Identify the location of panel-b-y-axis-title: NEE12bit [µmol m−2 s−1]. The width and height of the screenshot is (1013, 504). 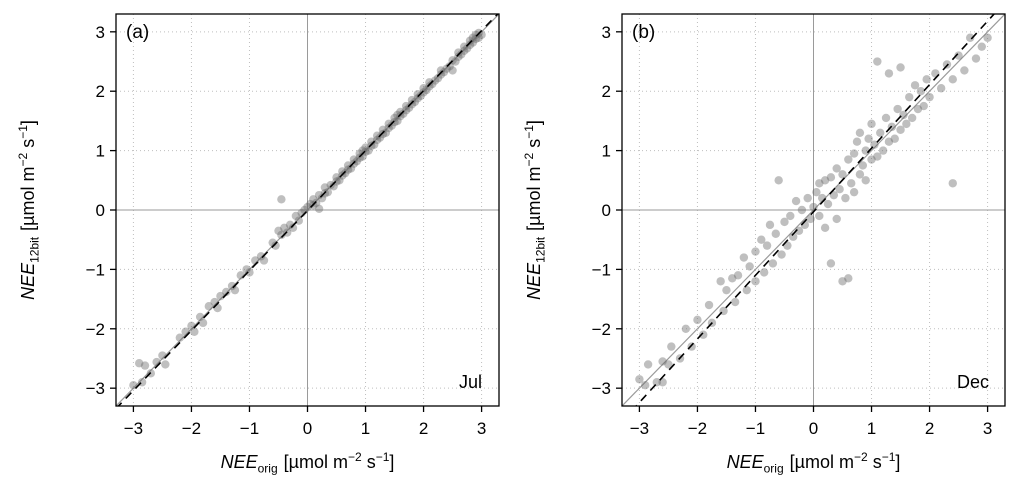
(536, 210).